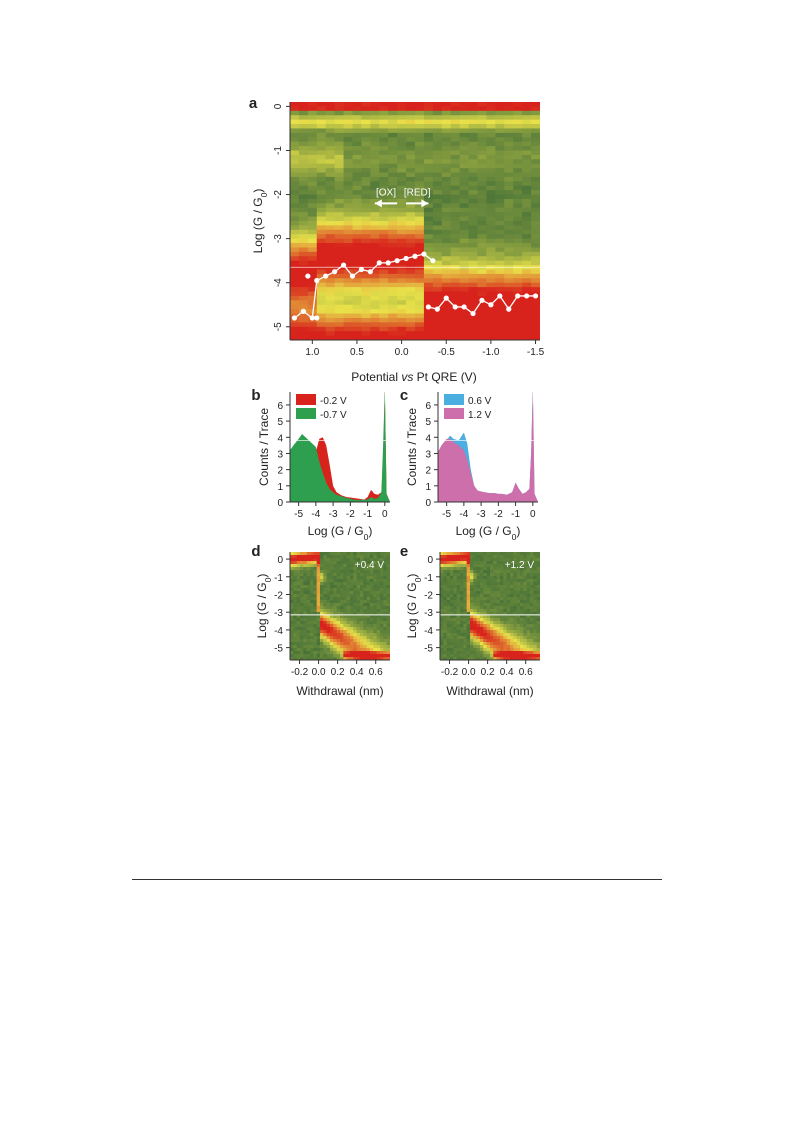 Image resolution: width=793 pixels, height=1121 pixels. I want to click on voltage-annotation: +1.2 V, so click(520, 565).